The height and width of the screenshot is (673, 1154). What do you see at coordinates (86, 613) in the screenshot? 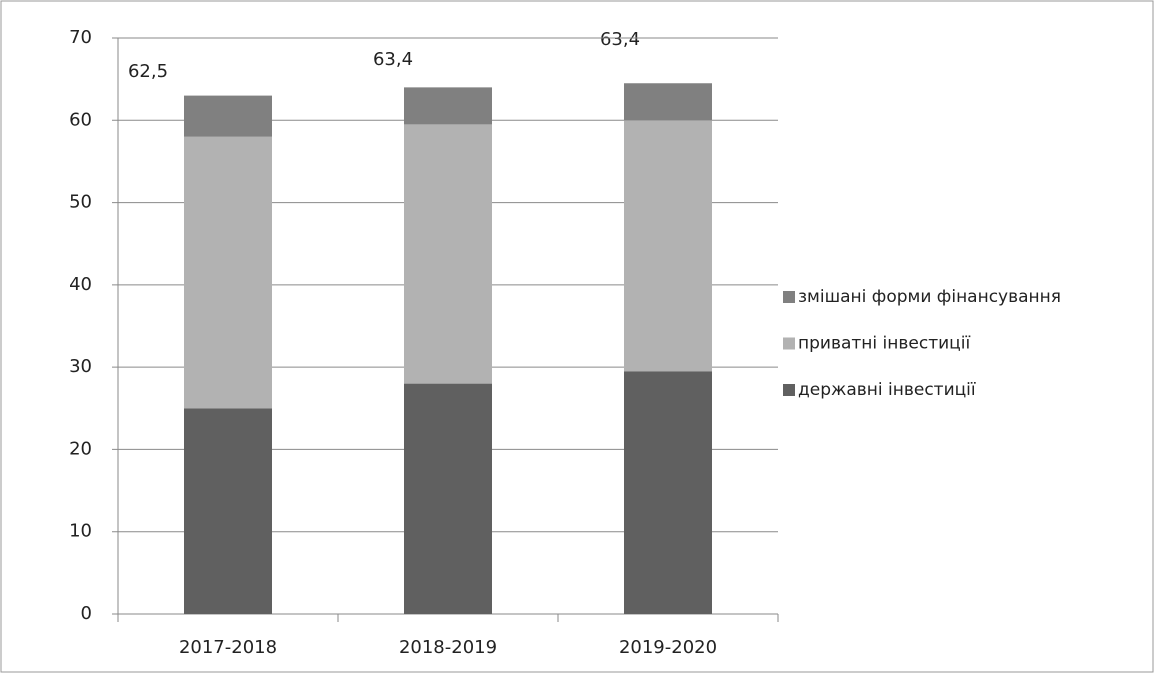
I see `y-tick-label: 0` at bounding box center [86, 613].